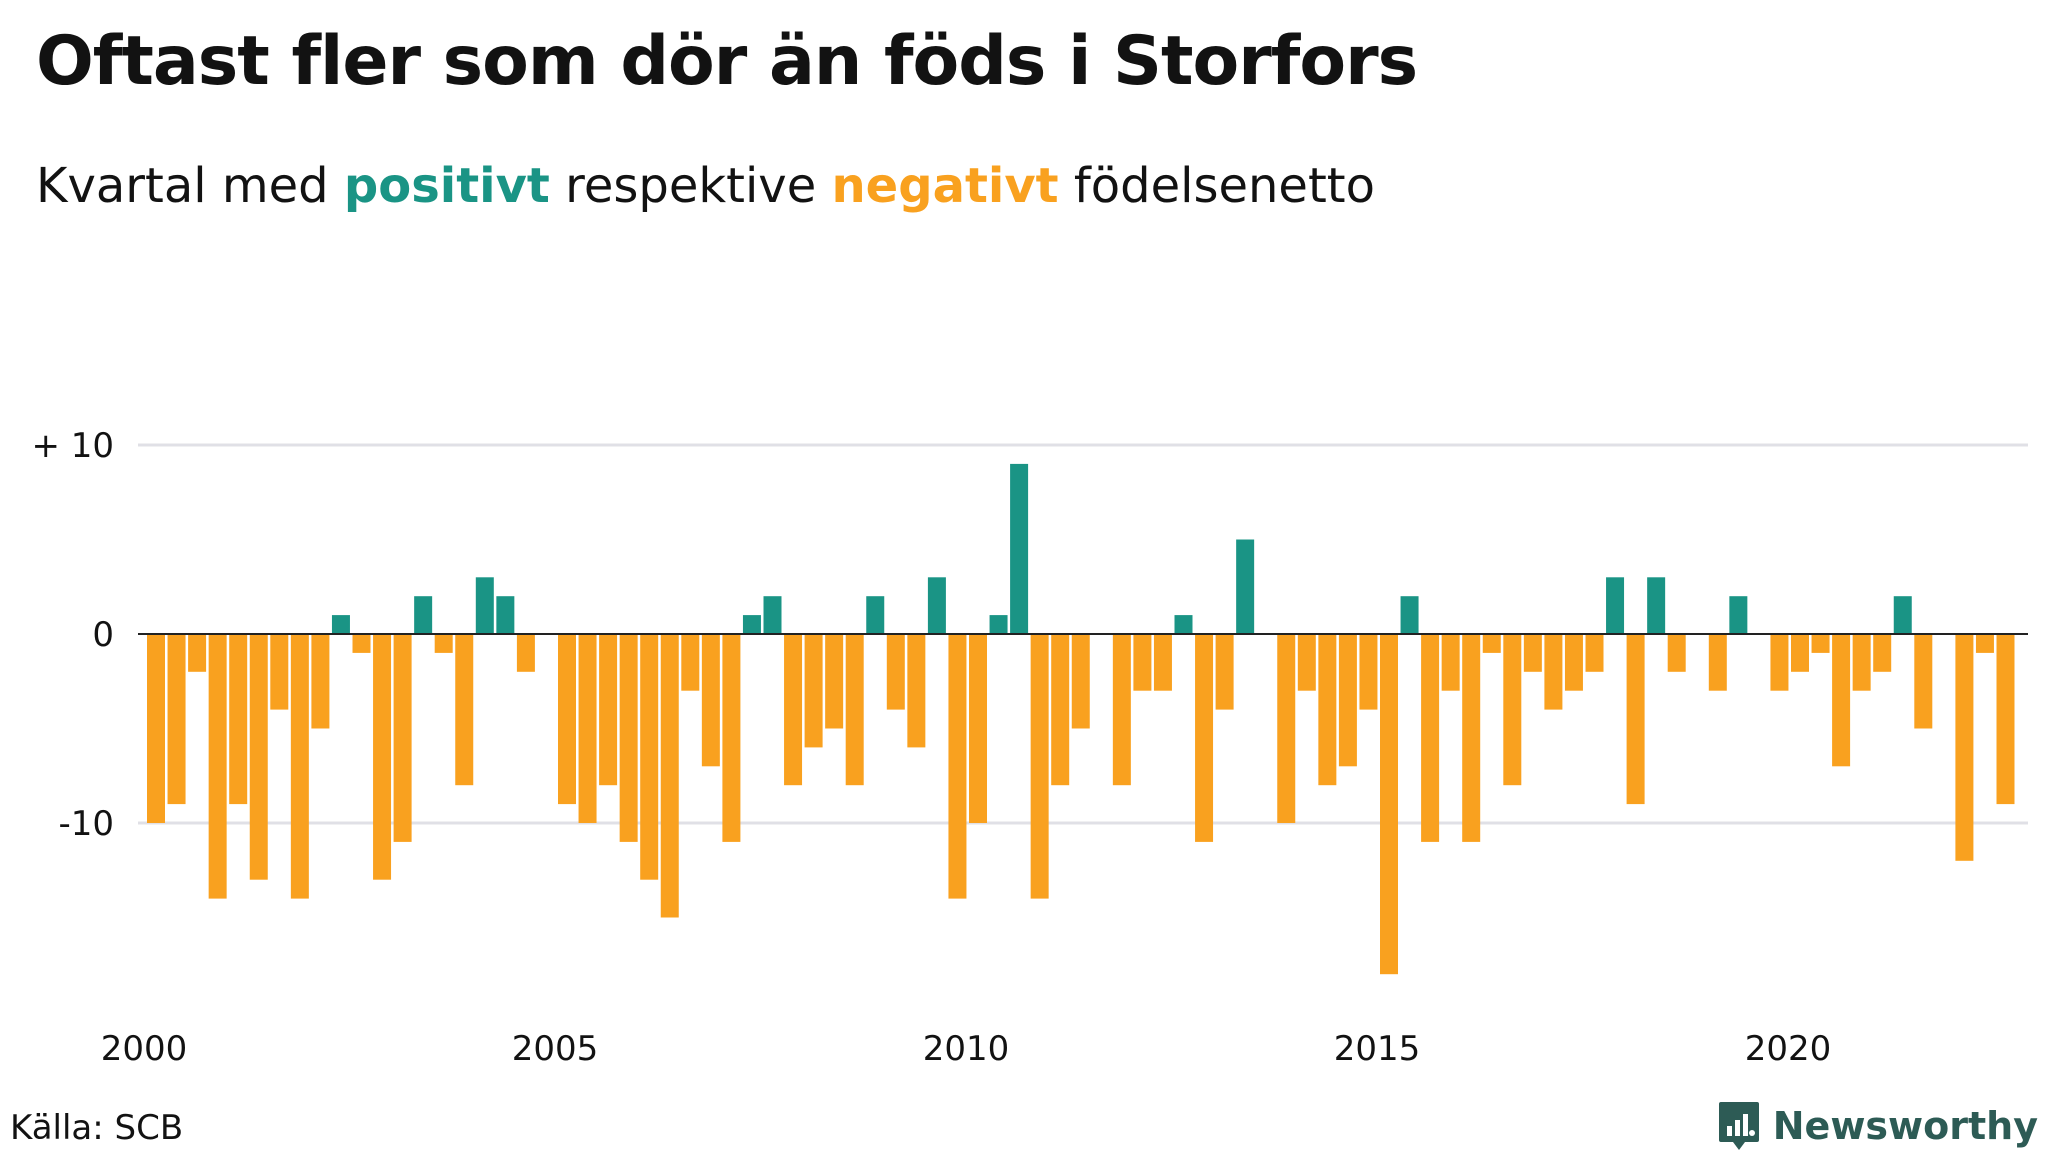 The height and width of the screenshot is (1152, 2048). What do you see at coordinates (72, 446) in the screenshot?
I see `y-tick-label: + 10` at bounding box center [72, 446].